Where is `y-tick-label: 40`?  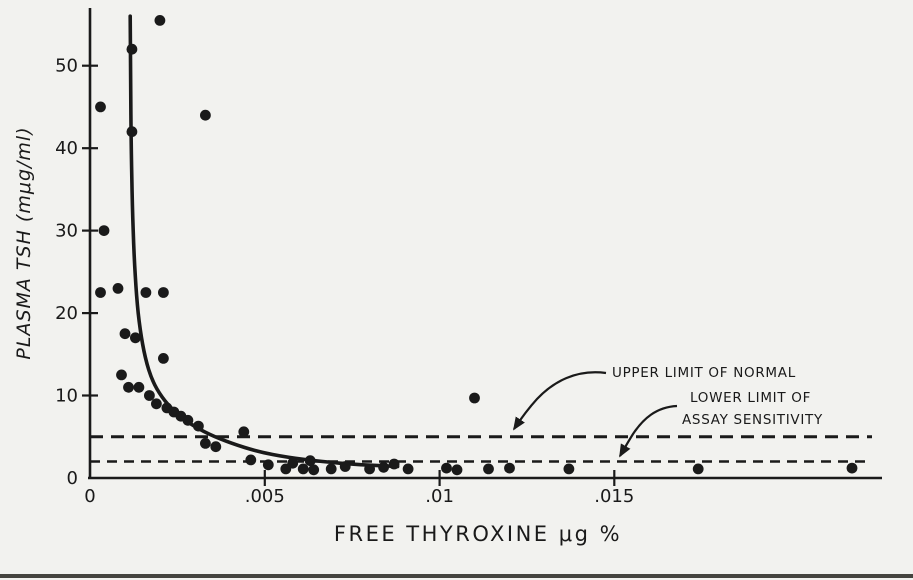
y-tick-label: 40 is located at coordinates (66, 148).